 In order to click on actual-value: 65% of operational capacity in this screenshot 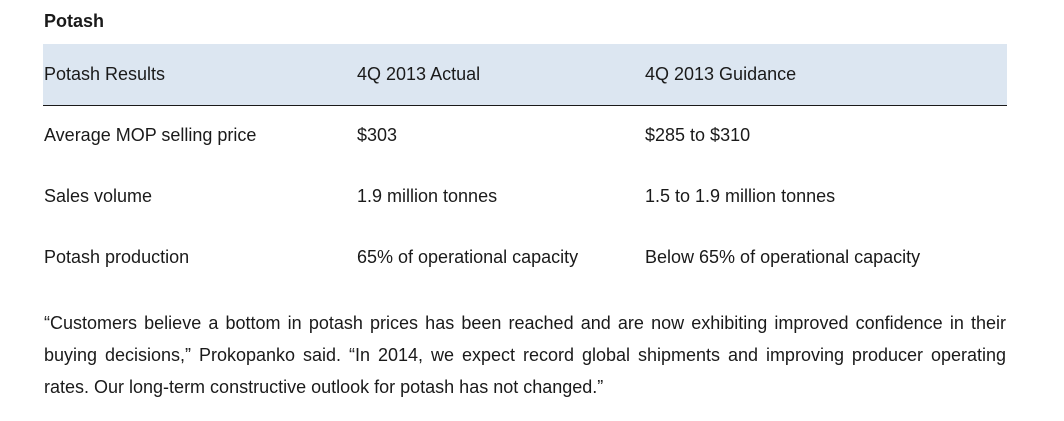, I will do `click(468, 257)`.